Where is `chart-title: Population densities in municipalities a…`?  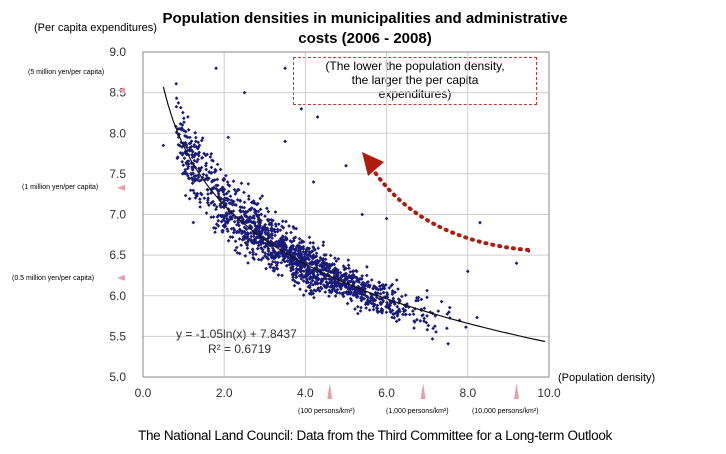
chart-title: Population densities in municipalities a… is located at coordinates (365, 28).